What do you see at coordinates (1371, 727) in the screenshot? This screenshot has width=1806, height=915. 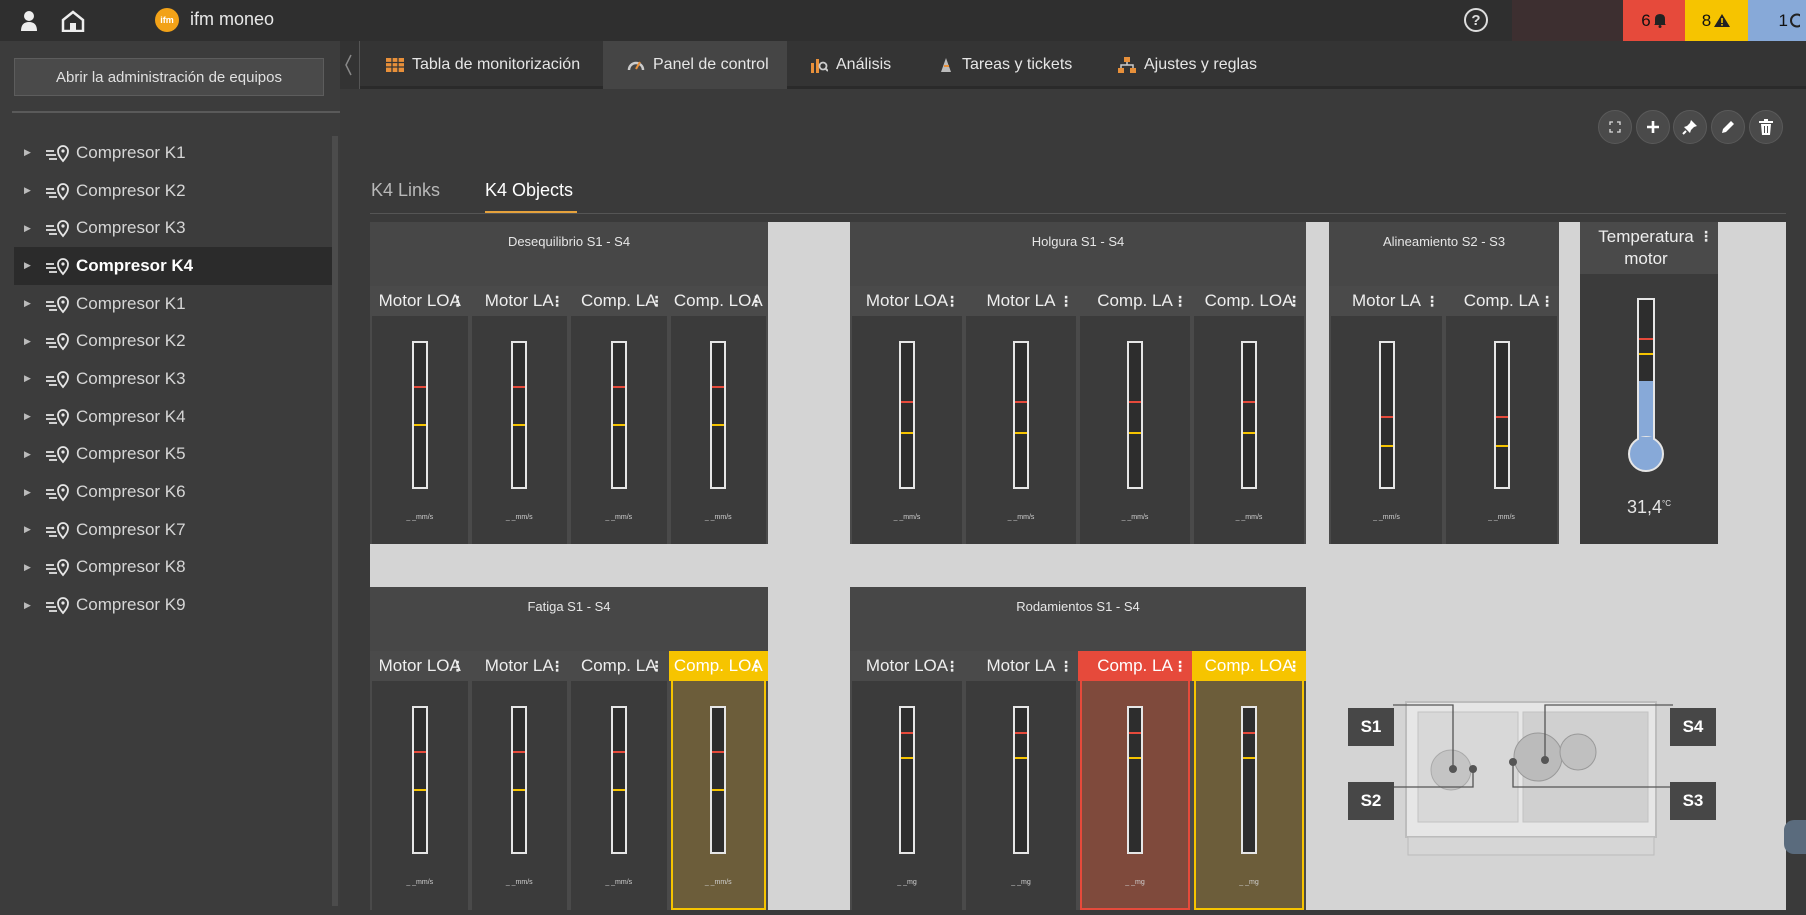 I see `sensor-label: S1` at bounding box center [1371, 727].